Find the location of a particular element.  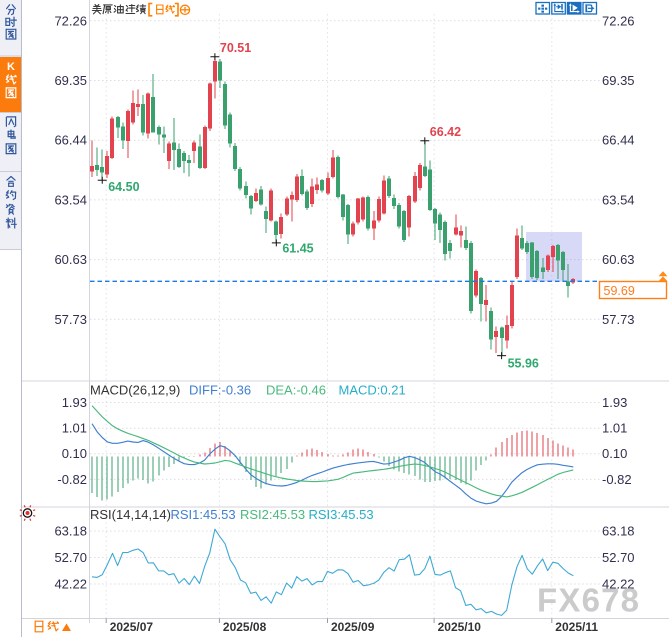

svg-text: 55.96 is located at coordinates (523, 364).